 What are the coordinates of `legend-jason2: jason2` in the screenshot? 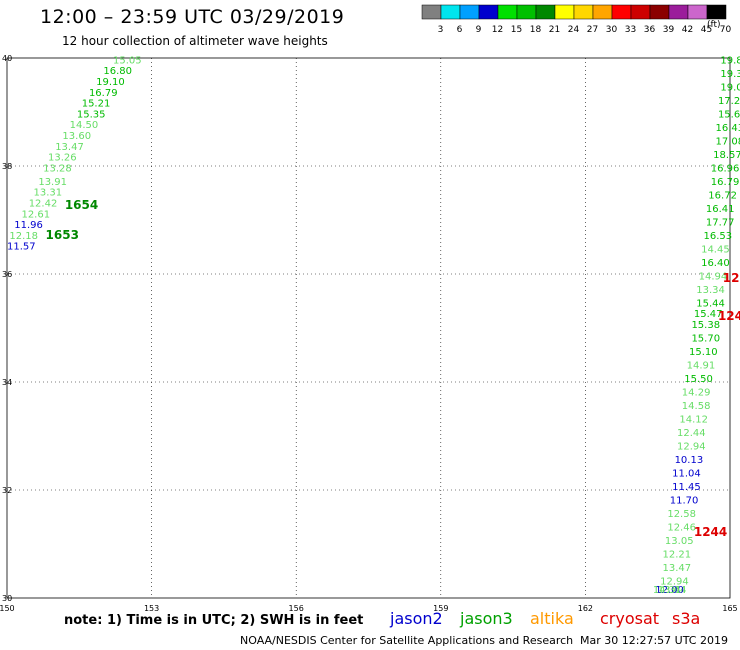 It's located at (416, 618).